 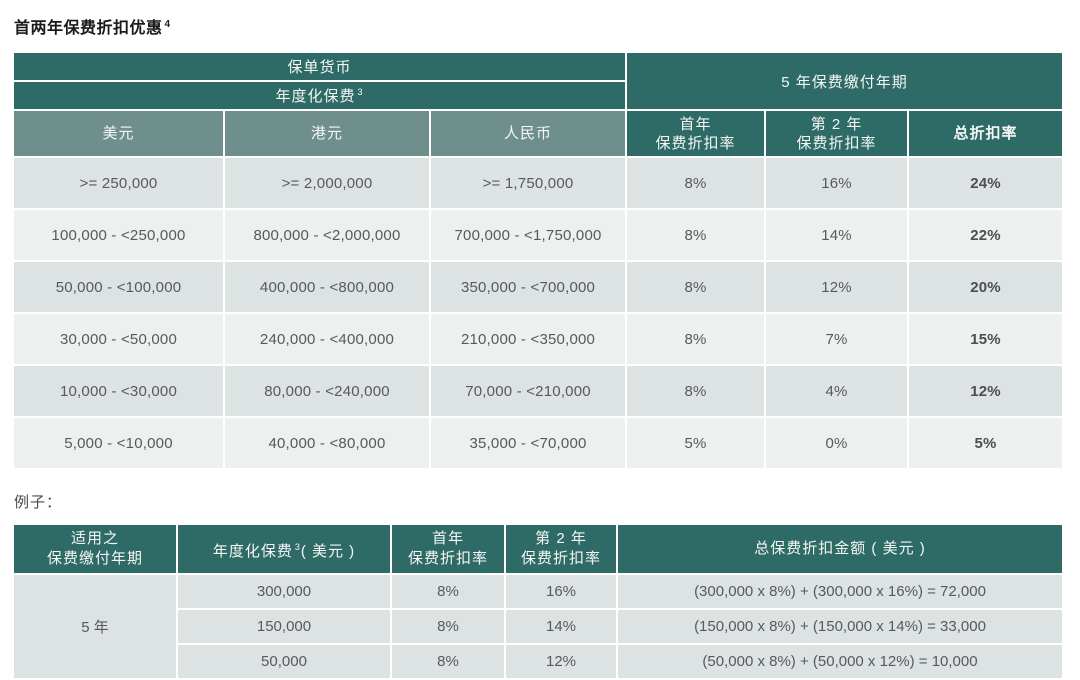 I want to click on second-year-rate-cell: 4%, so click(x=837, y=391).